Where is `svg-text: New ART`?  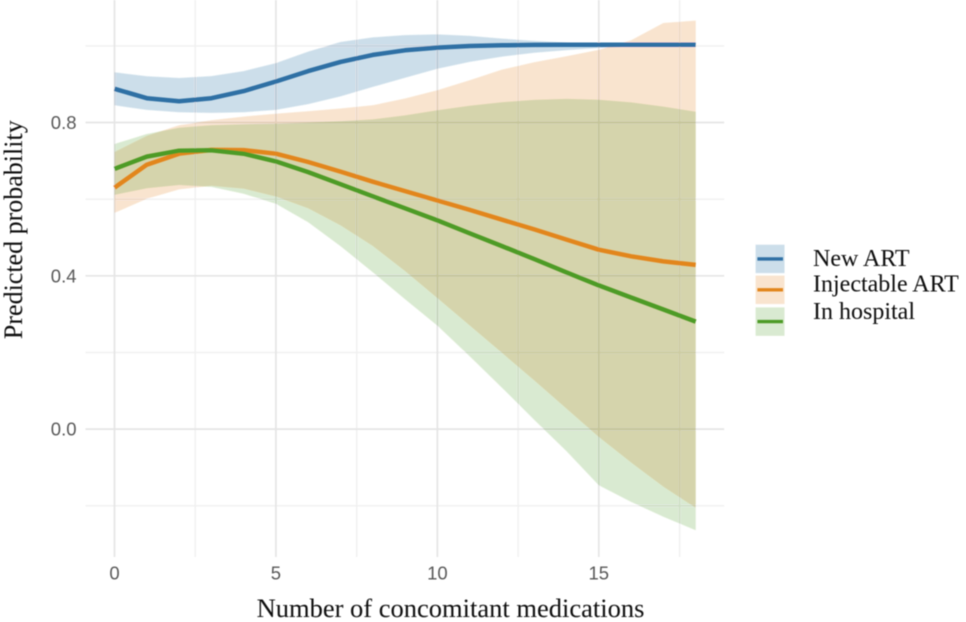
svg-text: New ART is located at coordinates (861, 259).